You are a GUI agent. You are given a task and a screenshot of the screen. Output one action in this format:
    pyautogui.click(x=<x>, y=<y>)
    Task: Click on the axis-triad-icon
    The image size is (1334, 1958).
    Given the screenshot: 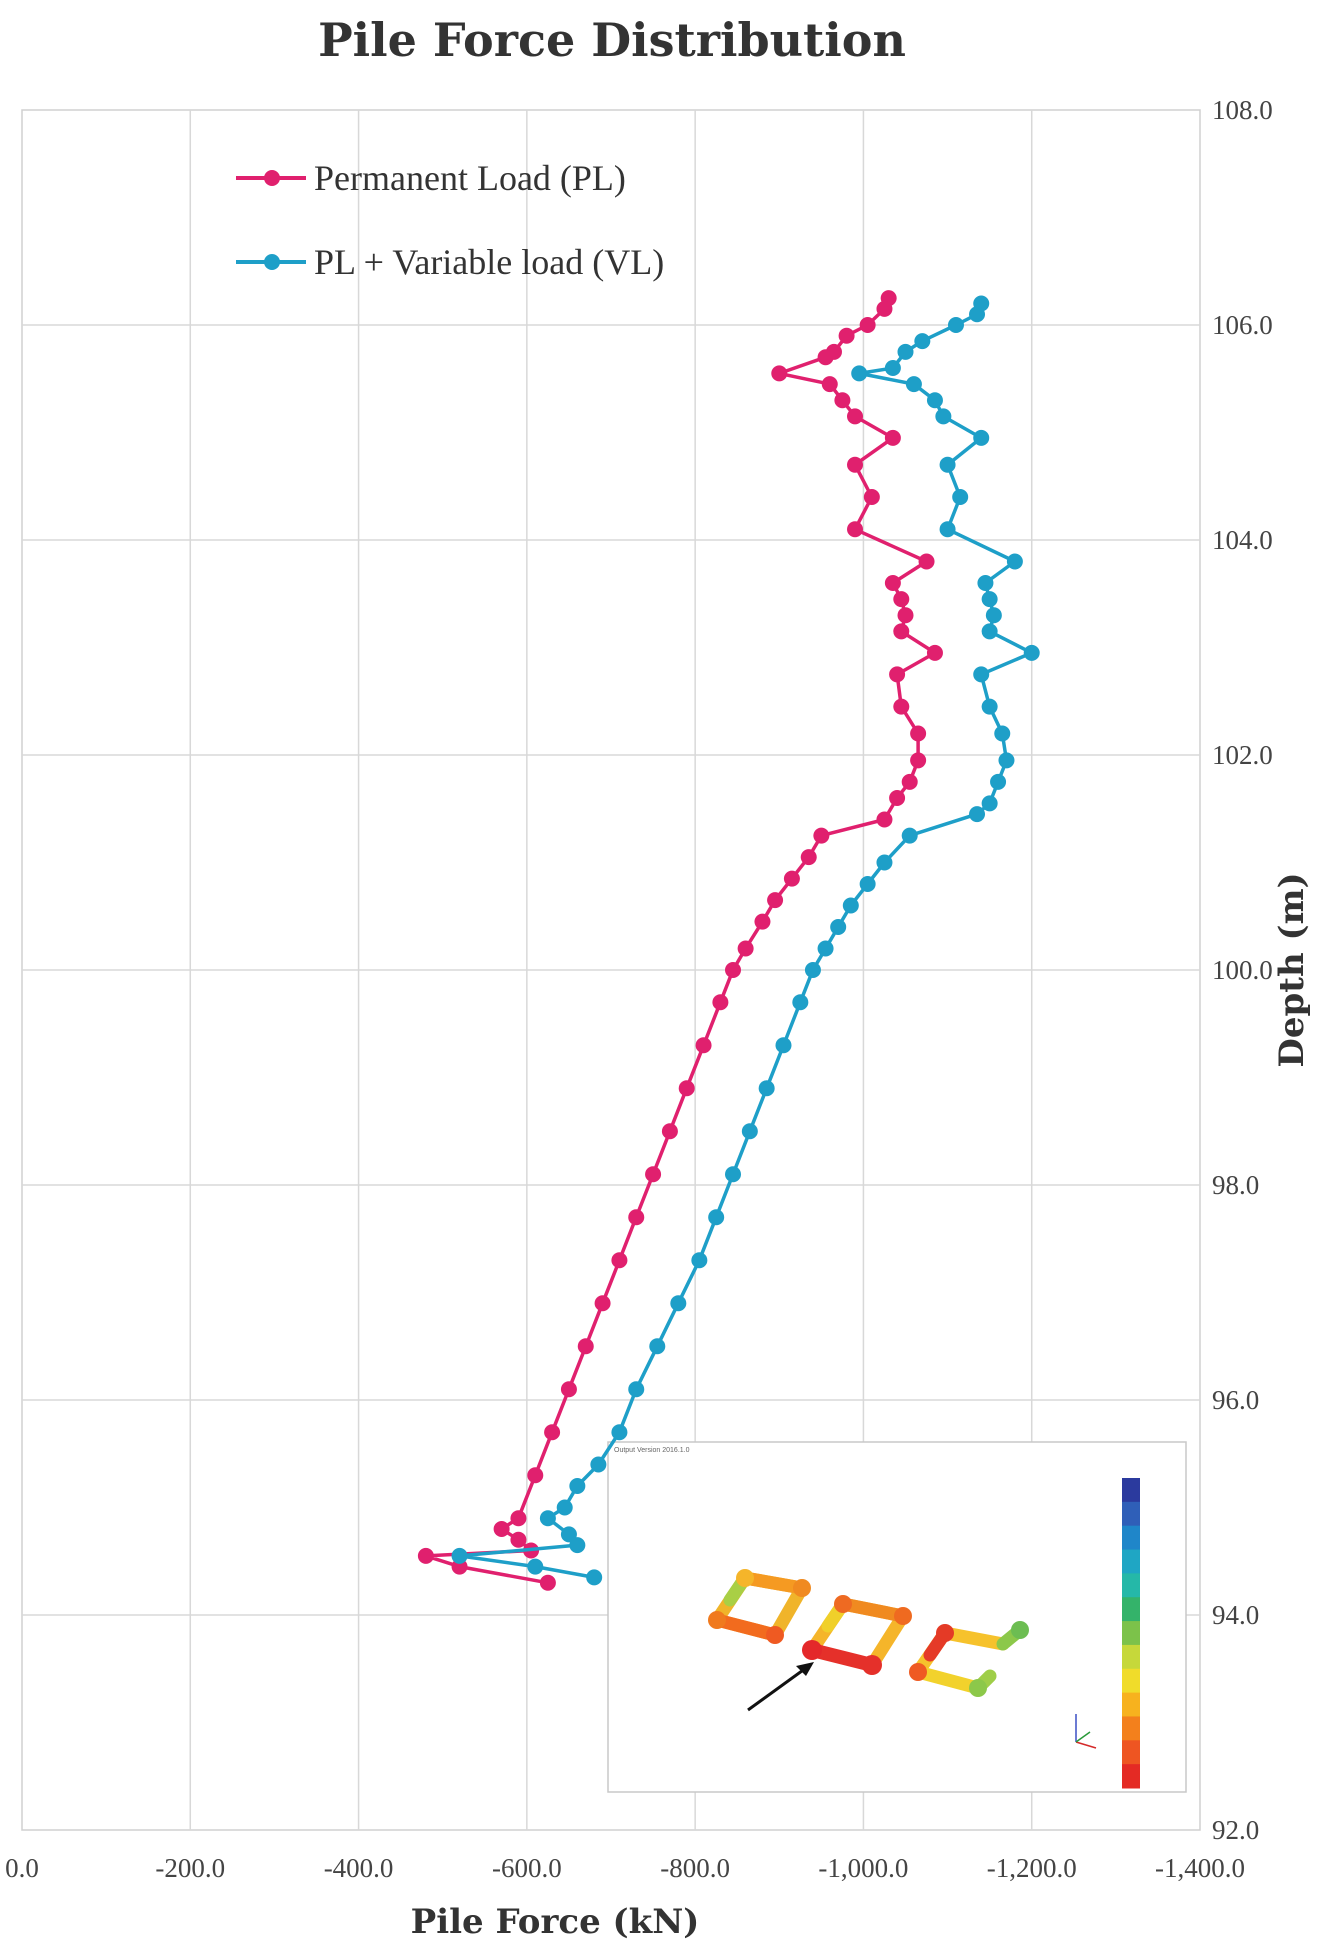 What is the action you would take?
    pyautogui.click(x=1086, y=1731)
    